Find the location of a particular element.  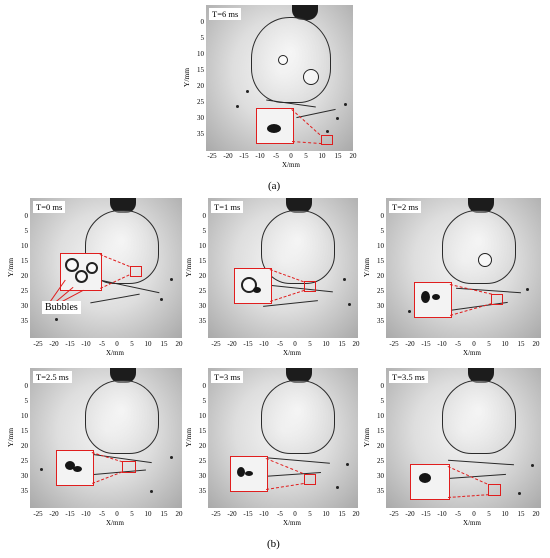

x-axis-label: X/mm is located at coordinates (115, 353).